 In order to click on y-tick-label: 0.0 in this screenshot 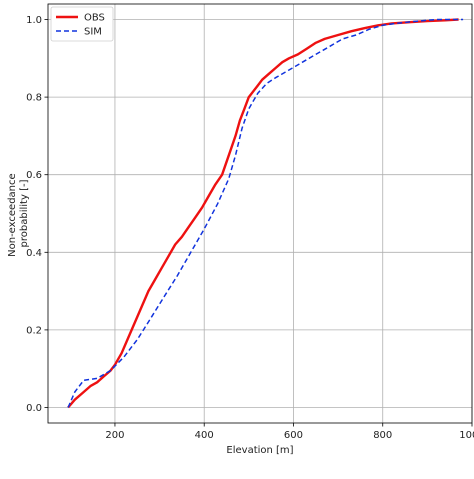, I will do `click(34, 408)`.